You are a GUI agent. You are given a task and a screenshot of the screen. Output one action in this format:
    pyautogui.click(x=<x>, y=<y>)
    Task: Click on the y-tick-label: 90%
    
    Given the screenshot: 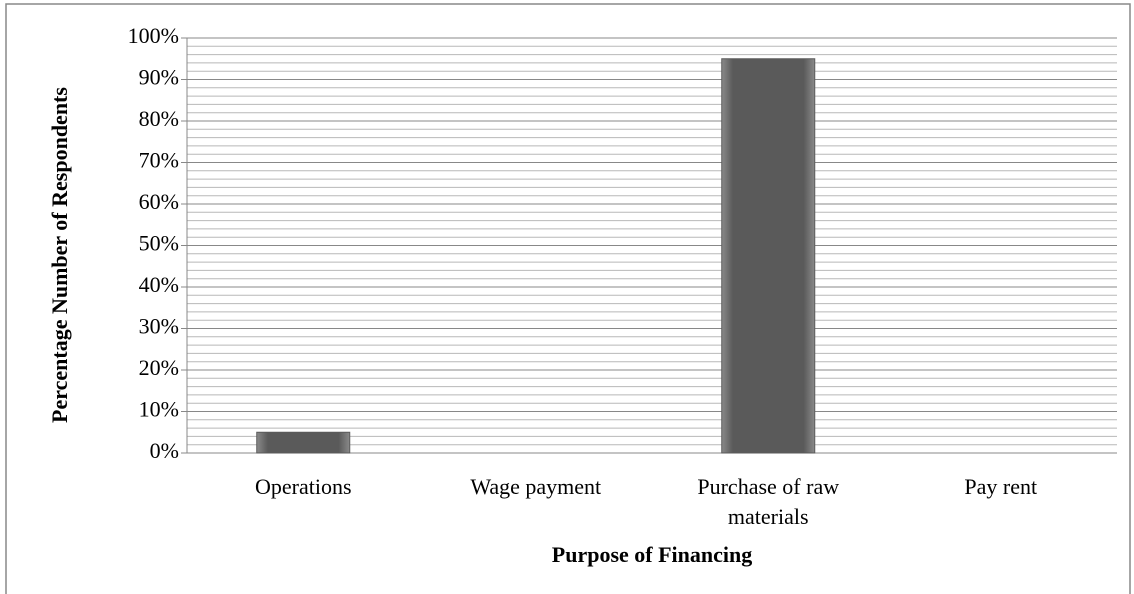 What is the action you would take?
    pyautogui.click(x=159, y=77)
    